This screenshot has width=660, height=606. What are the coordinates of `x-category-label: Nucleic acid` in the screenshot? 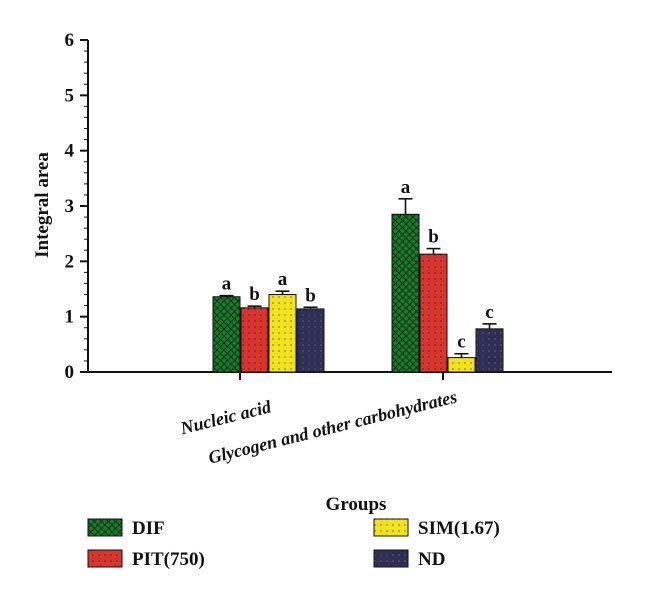 It's located at (225, 417).